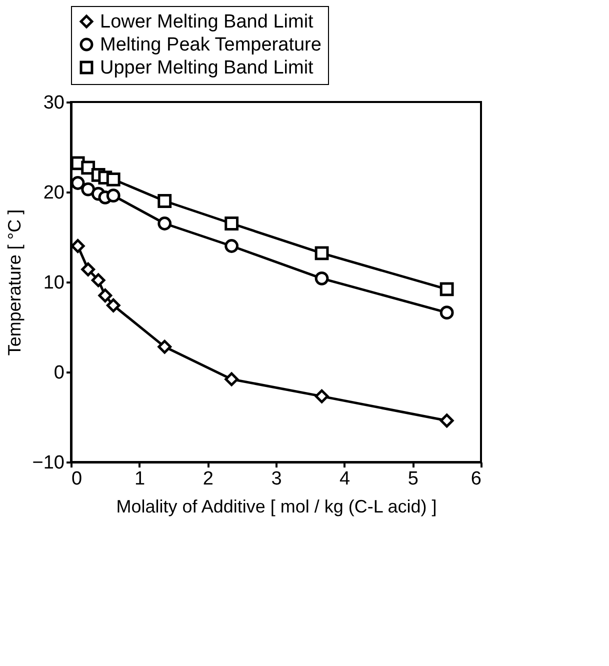  What do you see at coordinates (140, 479) in the screenshot?
I see `x-tick-label: 1` at bounding box center [140, 479].